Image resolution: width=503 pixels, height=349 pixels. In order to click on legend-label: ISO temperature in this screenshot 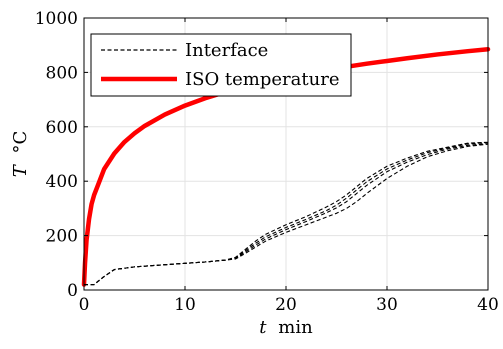, I will do `click(262, 79)`.